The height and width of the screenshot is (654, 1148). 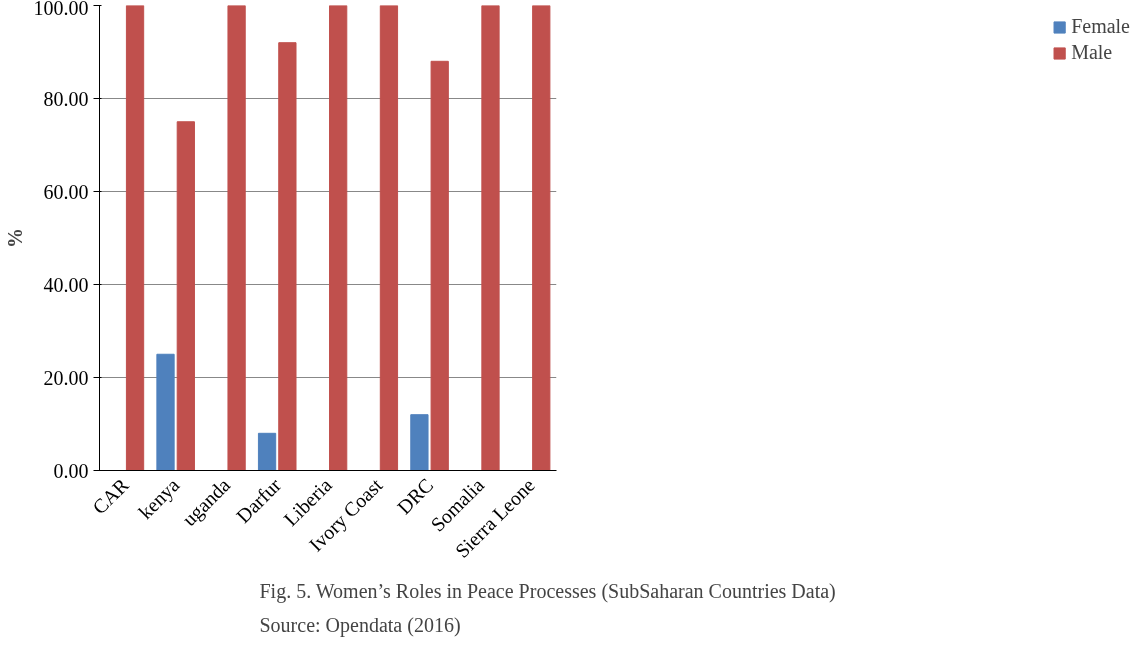 What do you see at coordinates (1100, 26) in the screenshot?
I see `legend-label: Female` at bounding box center [1100, 26].